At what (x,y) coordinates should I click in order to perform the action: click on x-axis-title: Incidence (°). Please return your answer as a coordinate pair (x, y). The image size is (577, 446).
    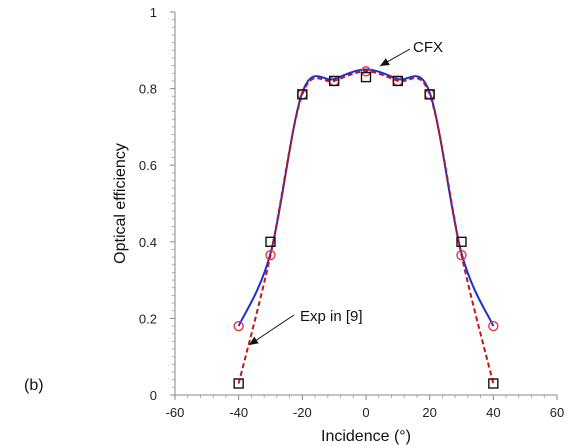
    Looking at the image, I should click on (366, 436).